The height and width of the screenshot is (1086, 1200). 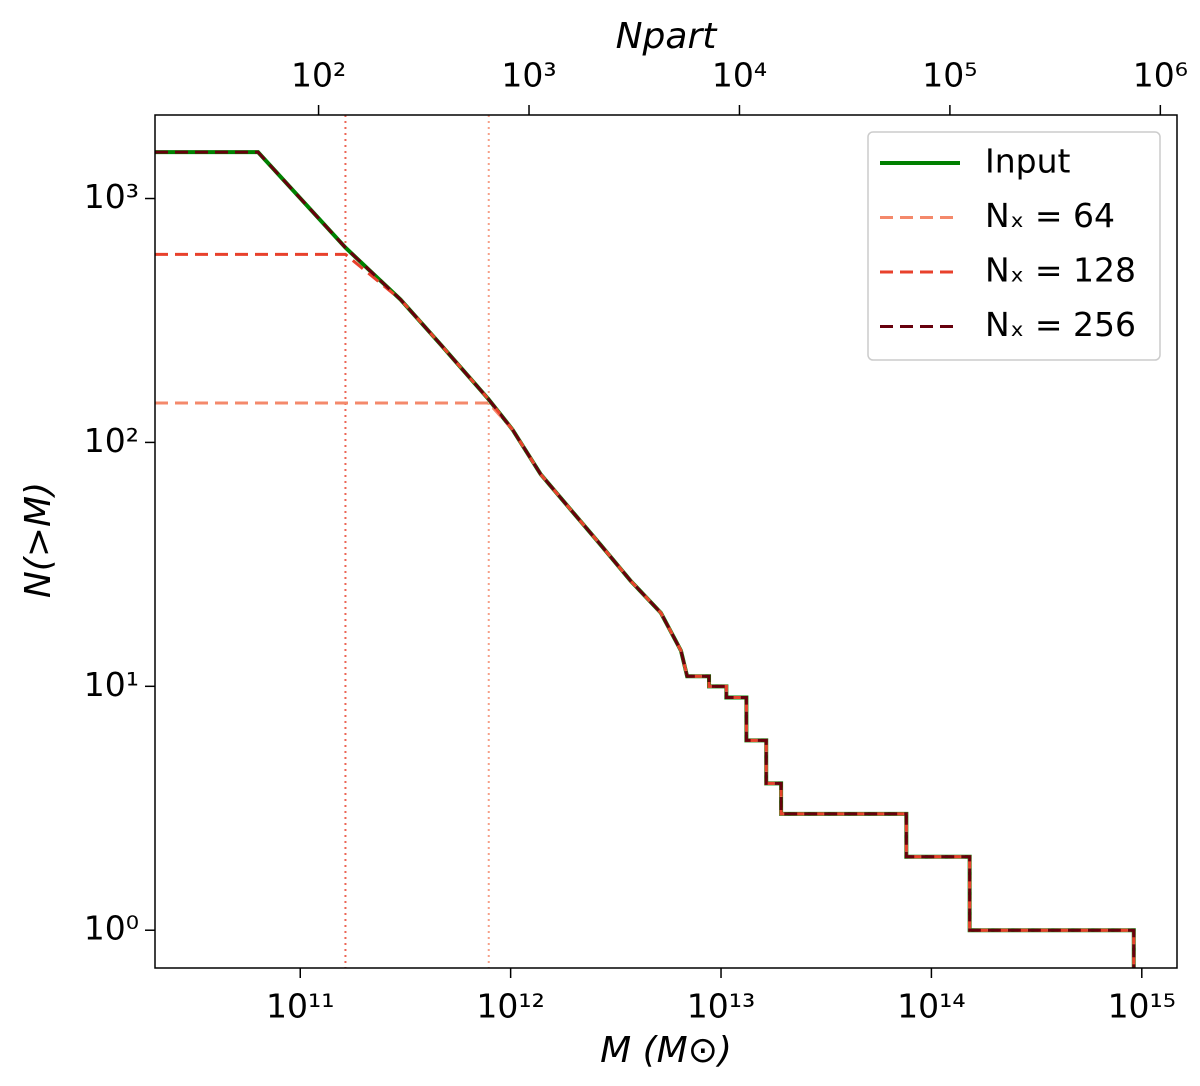 I want to click on legend-label: Nₓ = 64, so click(x=1050, y=215).